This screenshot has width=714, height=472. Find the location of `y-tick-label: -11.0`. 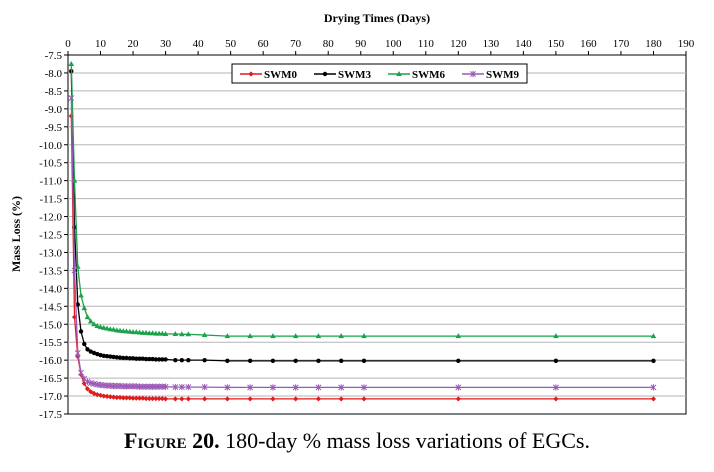

y-tick-label: -11.0 is located at coordinates (50, 182).